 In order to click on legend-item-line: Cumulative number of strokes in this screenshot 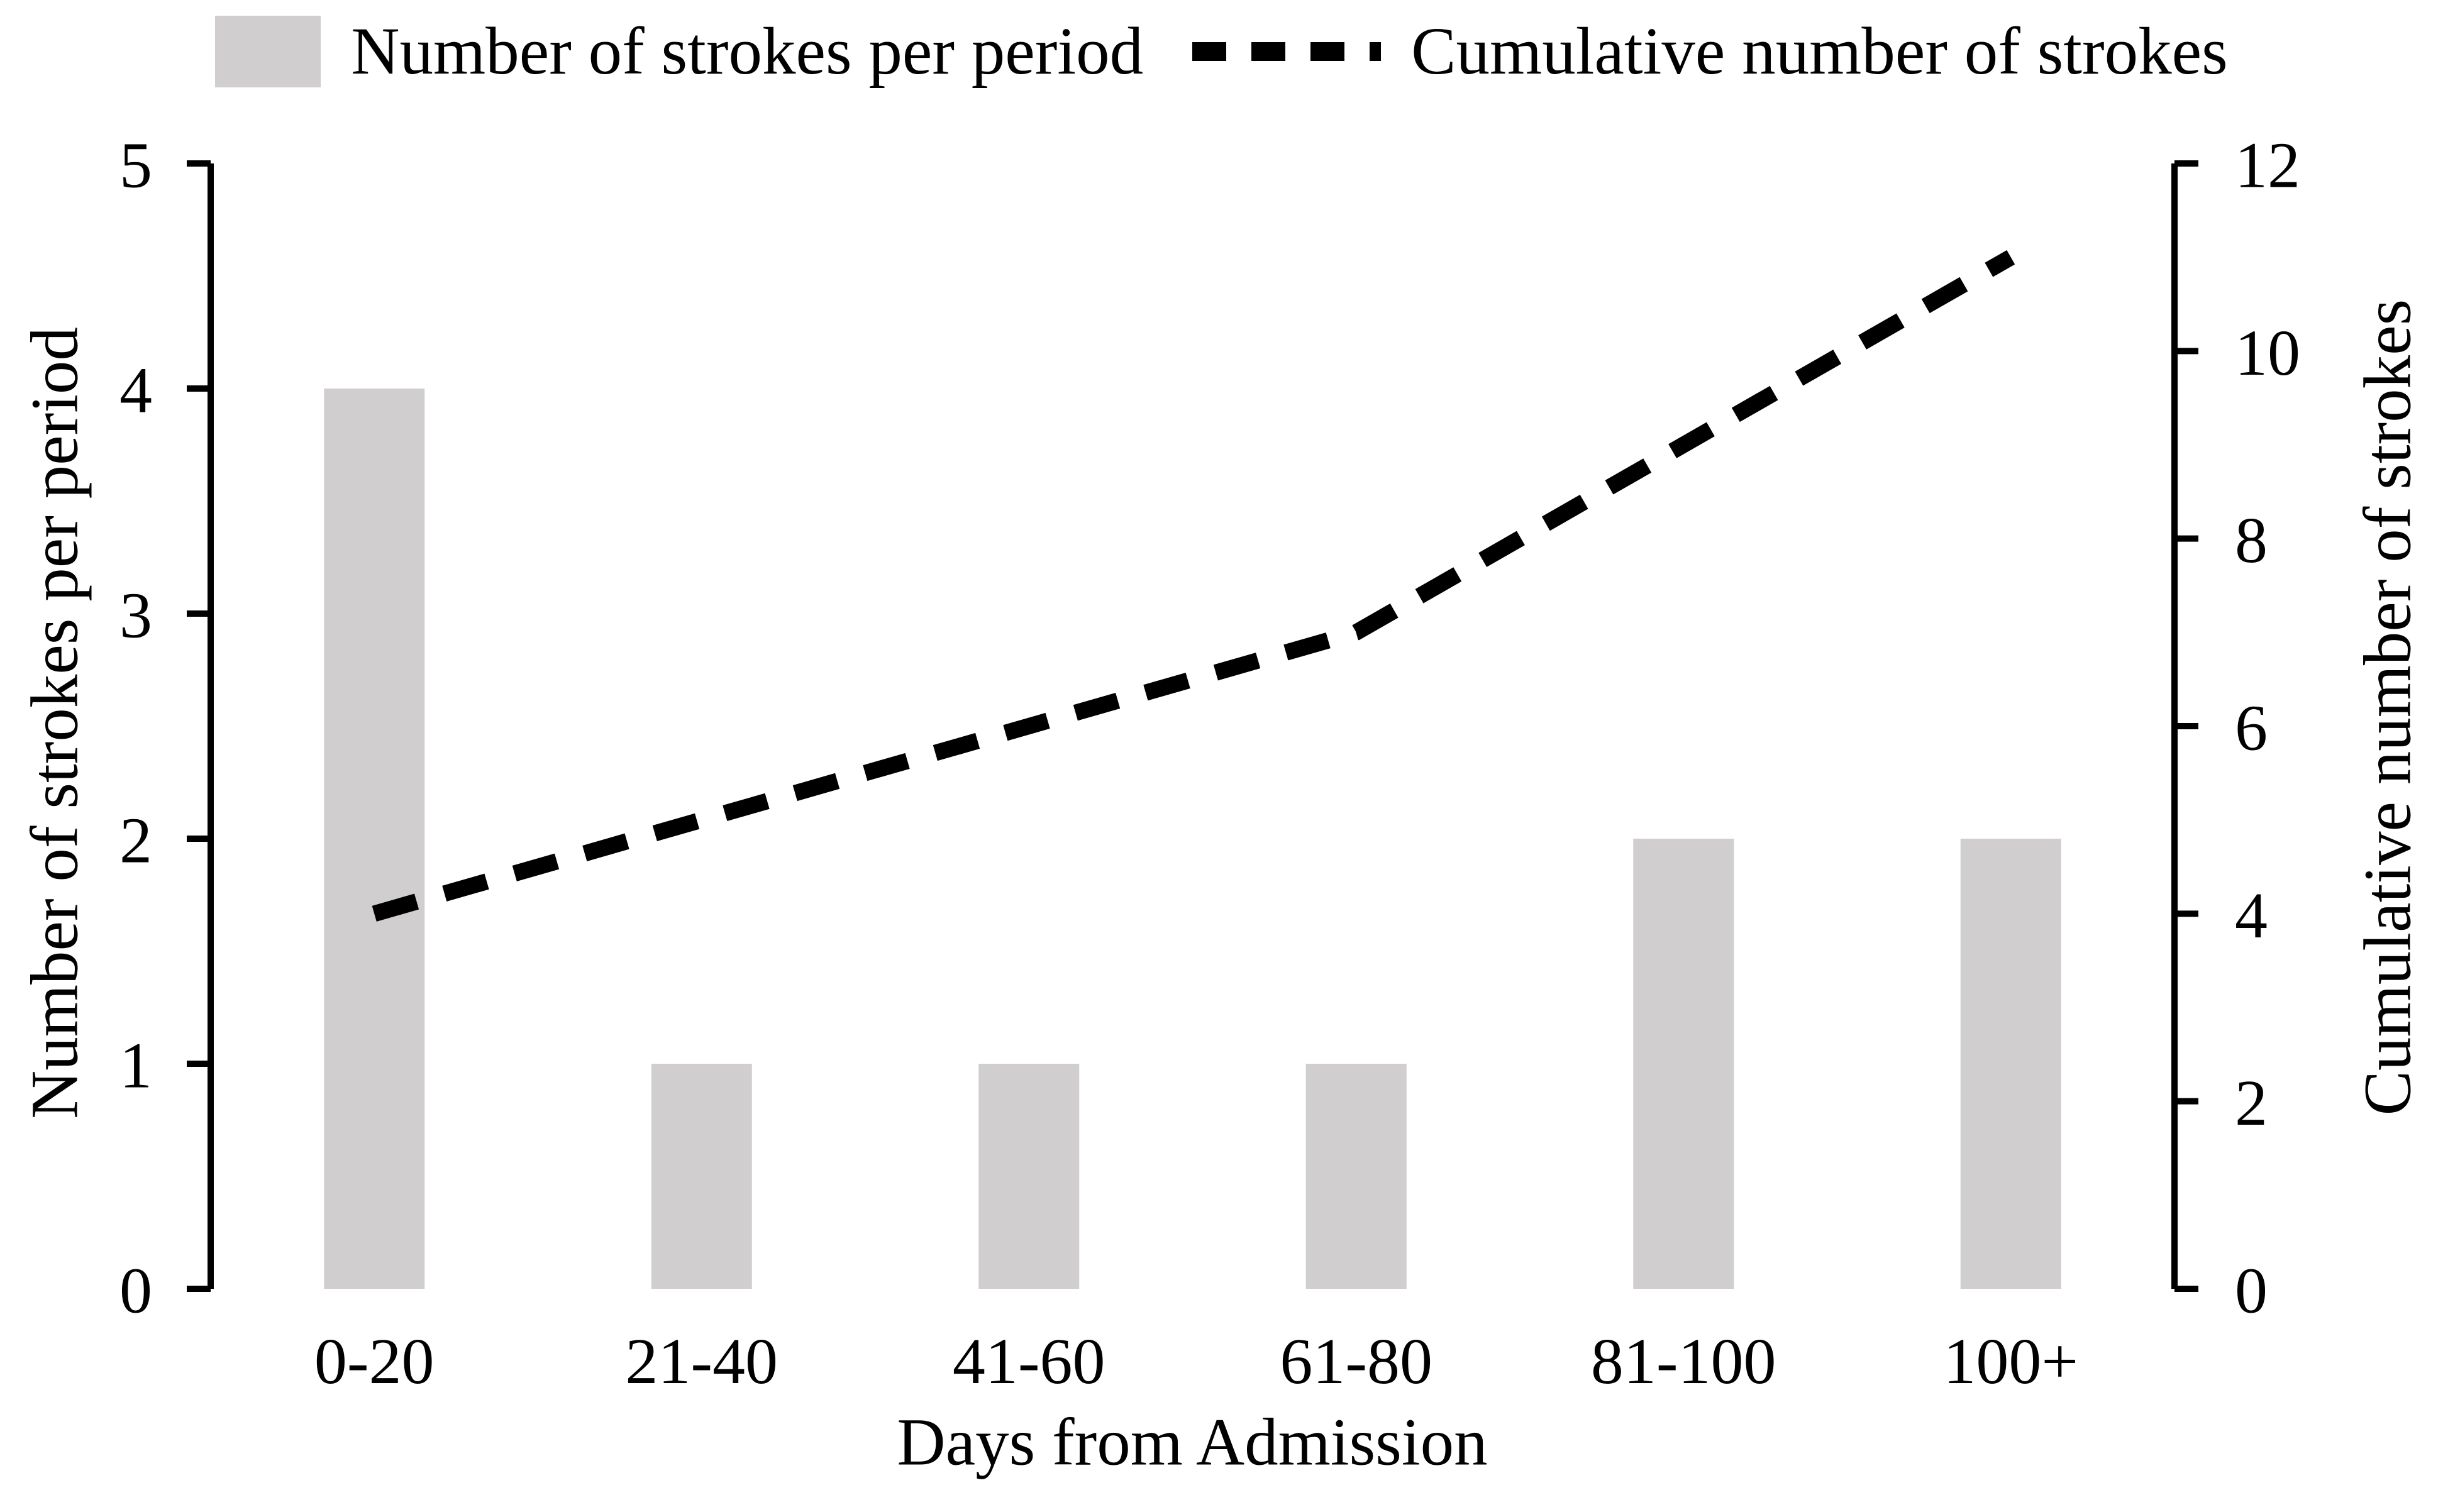, I will do `click(1710, 51)`.